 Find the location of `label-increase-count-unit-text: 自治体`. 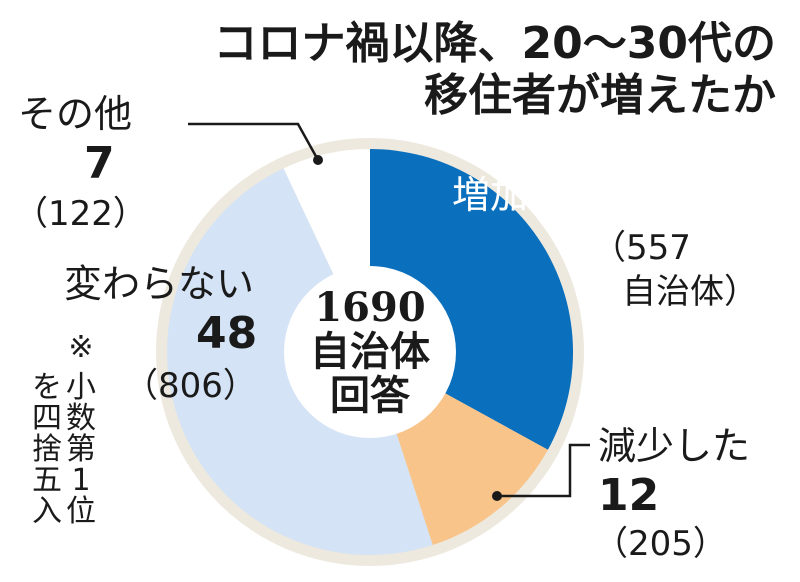

label-increase-count-unit-text: 自治体 is located at coordinates (673, 292).